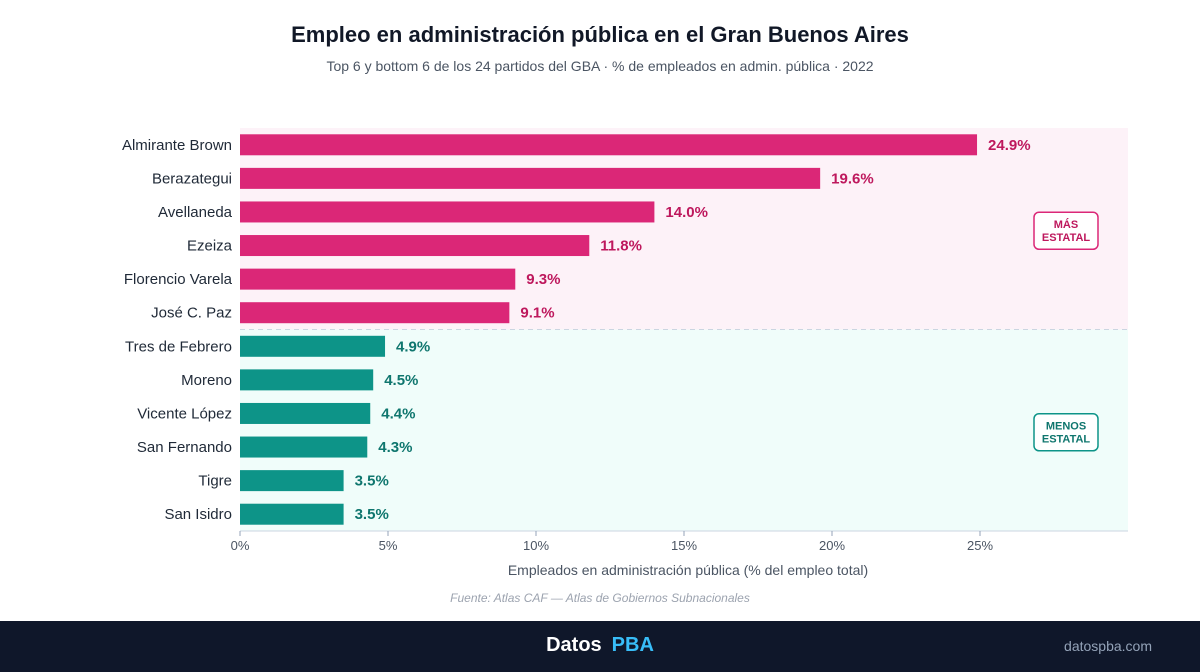 Image resolution: width=1200 pixels, height=672 pixels. Describe the element at coordinates (684, 545) in the screenshot. I see `x-tick-label: 15%` at that location.